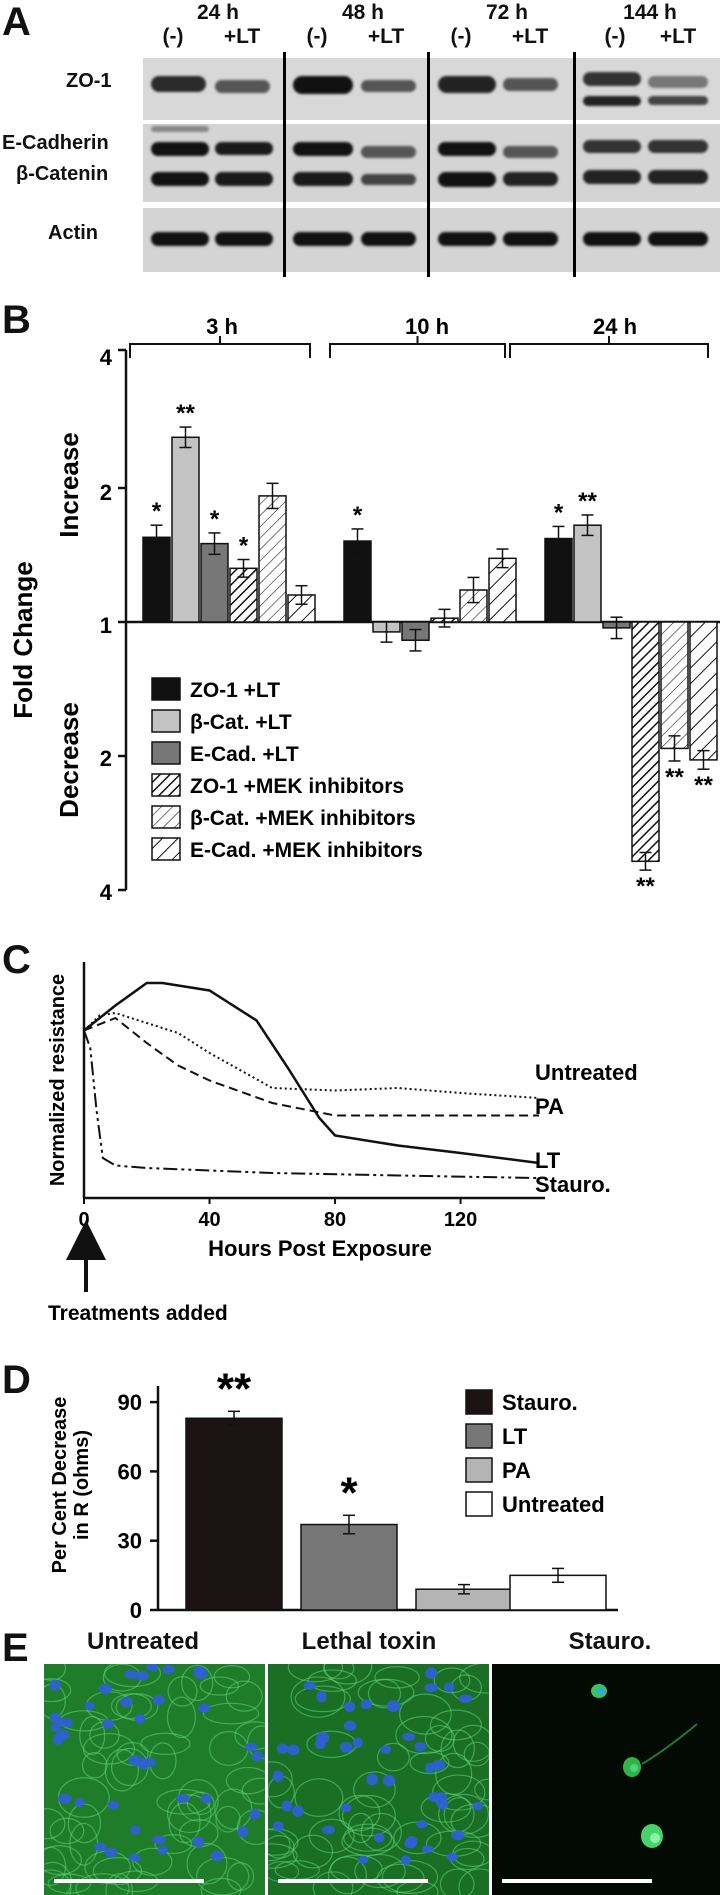  I want to click on micrograph-title-lethal-toxin: Lethal toxin, so click(369, 1641).